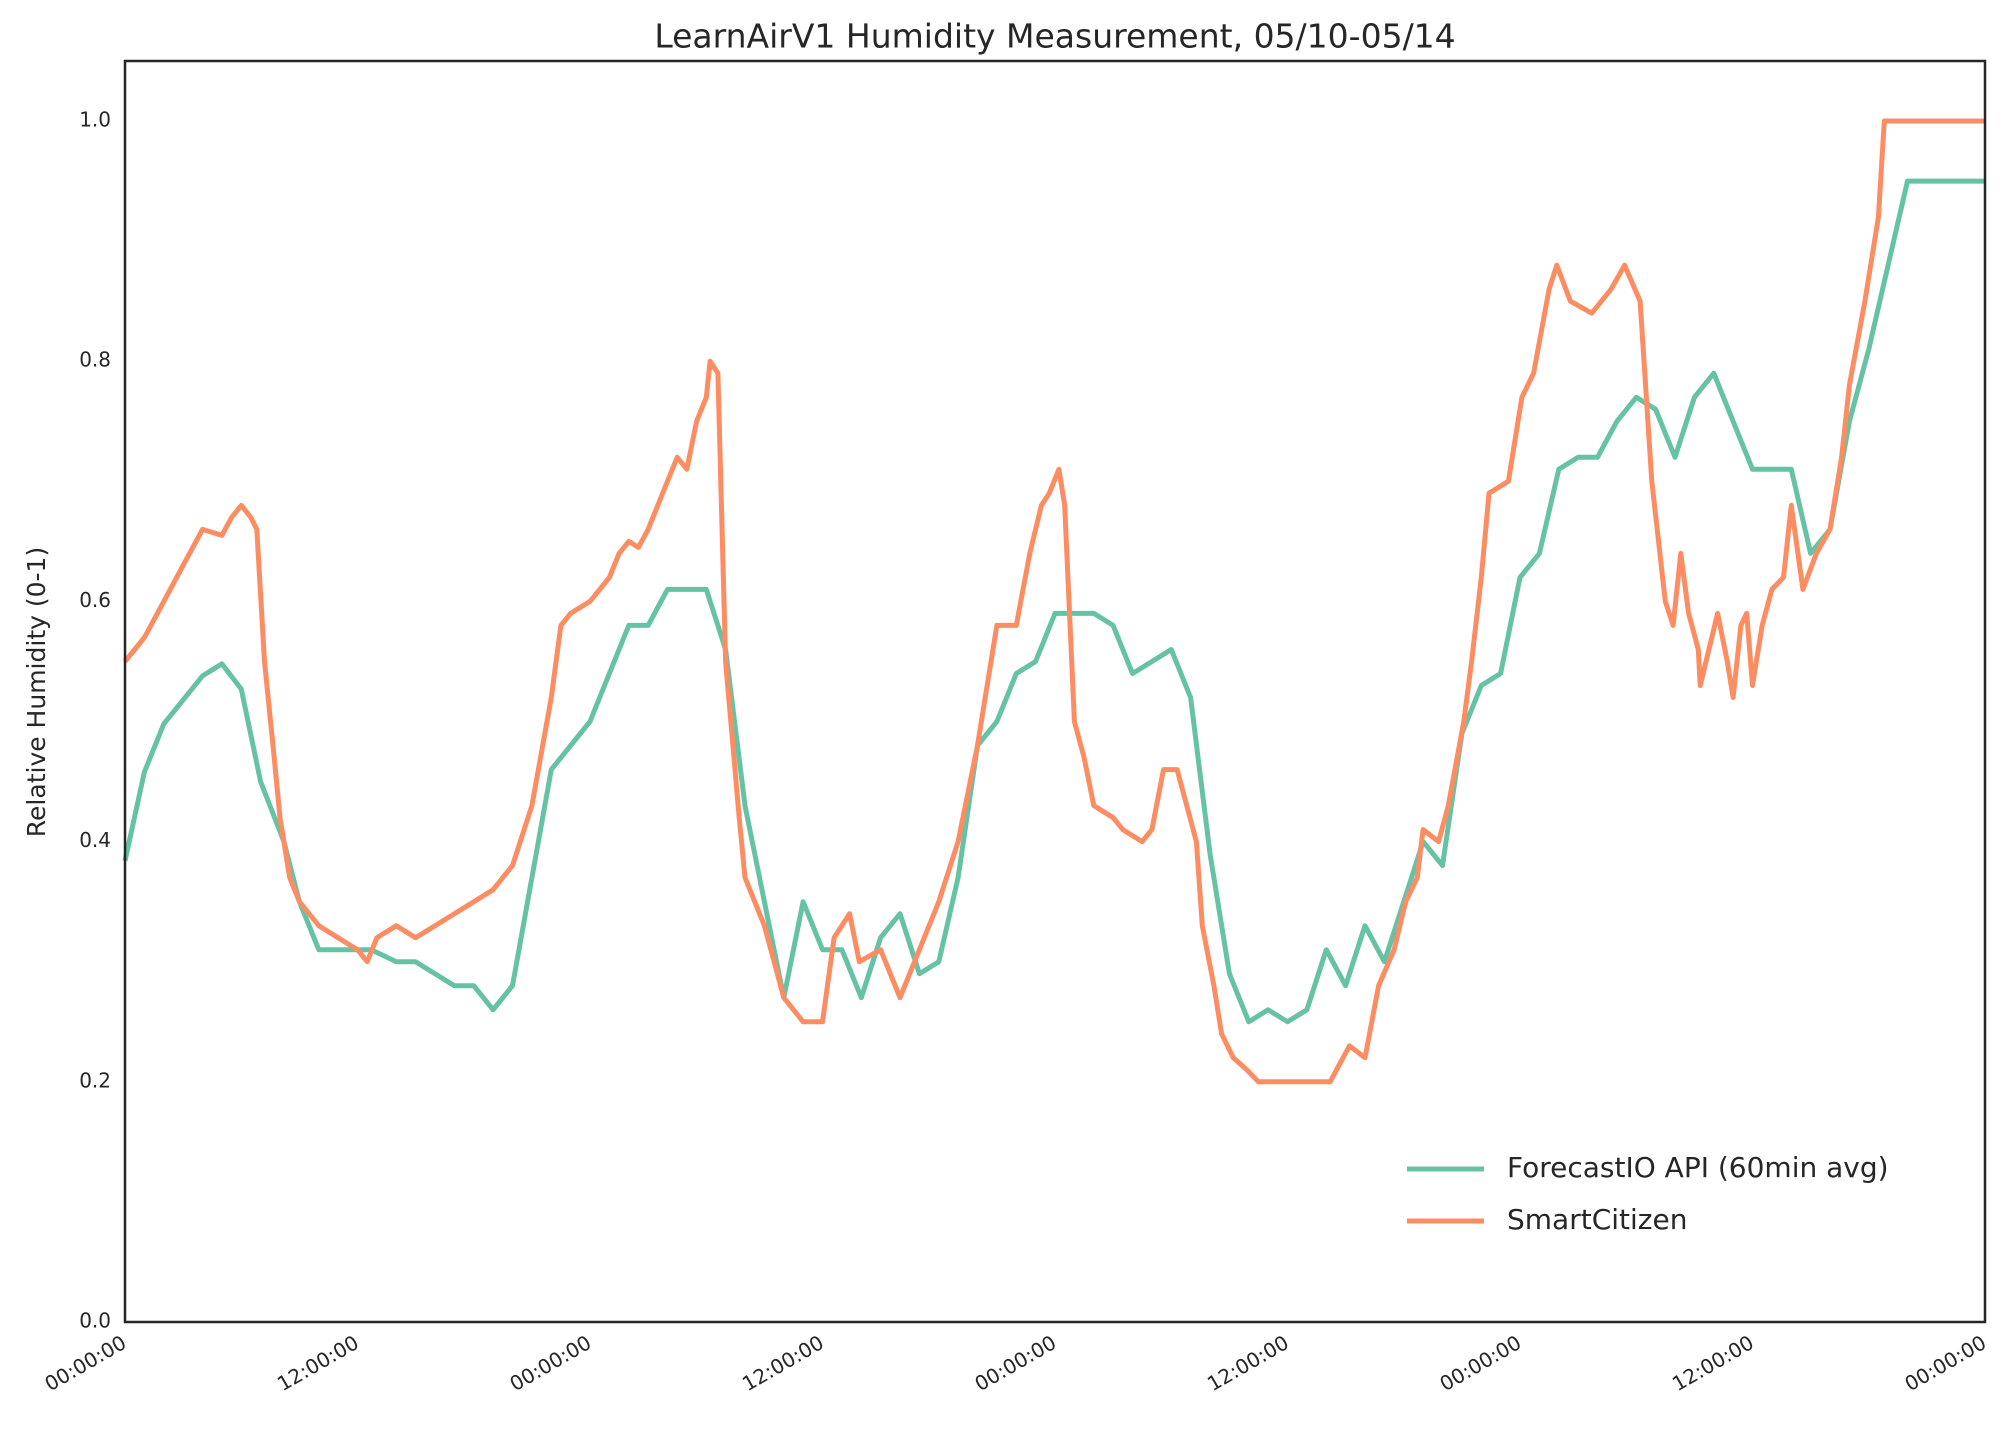 The width and height of the screenshot is (2006, 1440). I want to click on y-tick-label: 0.8, so click(95, 360).